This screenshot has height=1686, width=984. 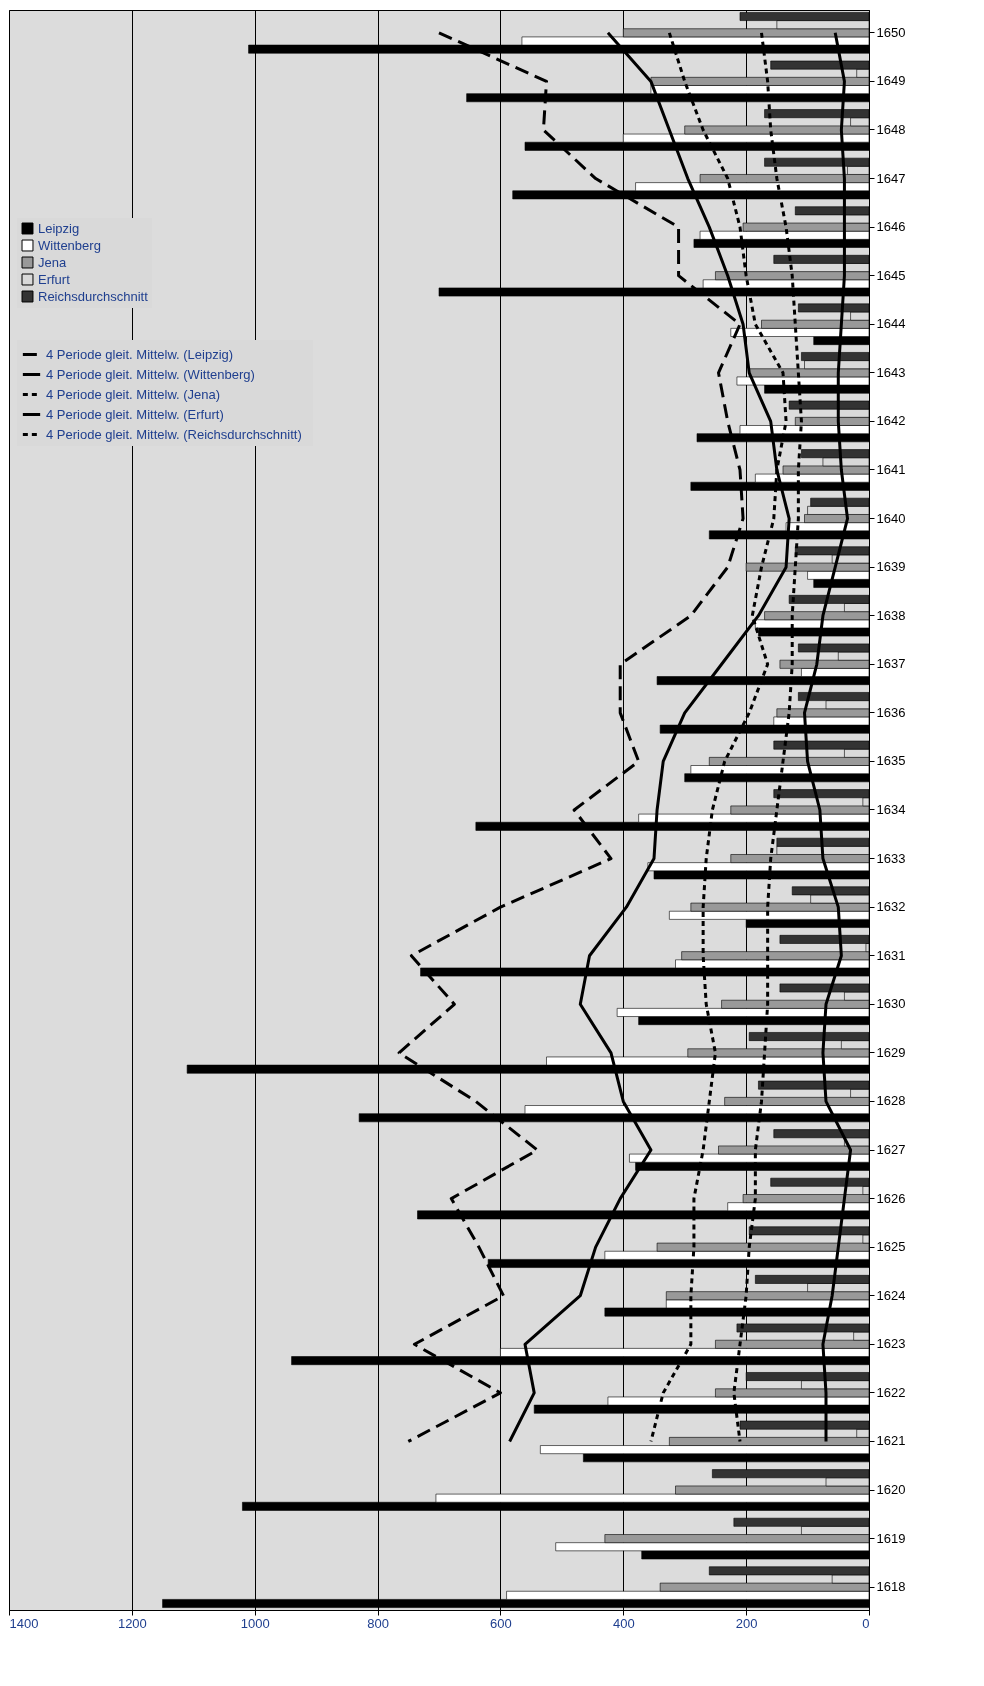 What do you see at coordinates (891, 129) in the screenshot?
I see `y-tick-label: 1648` at bounding box center [891, 129].